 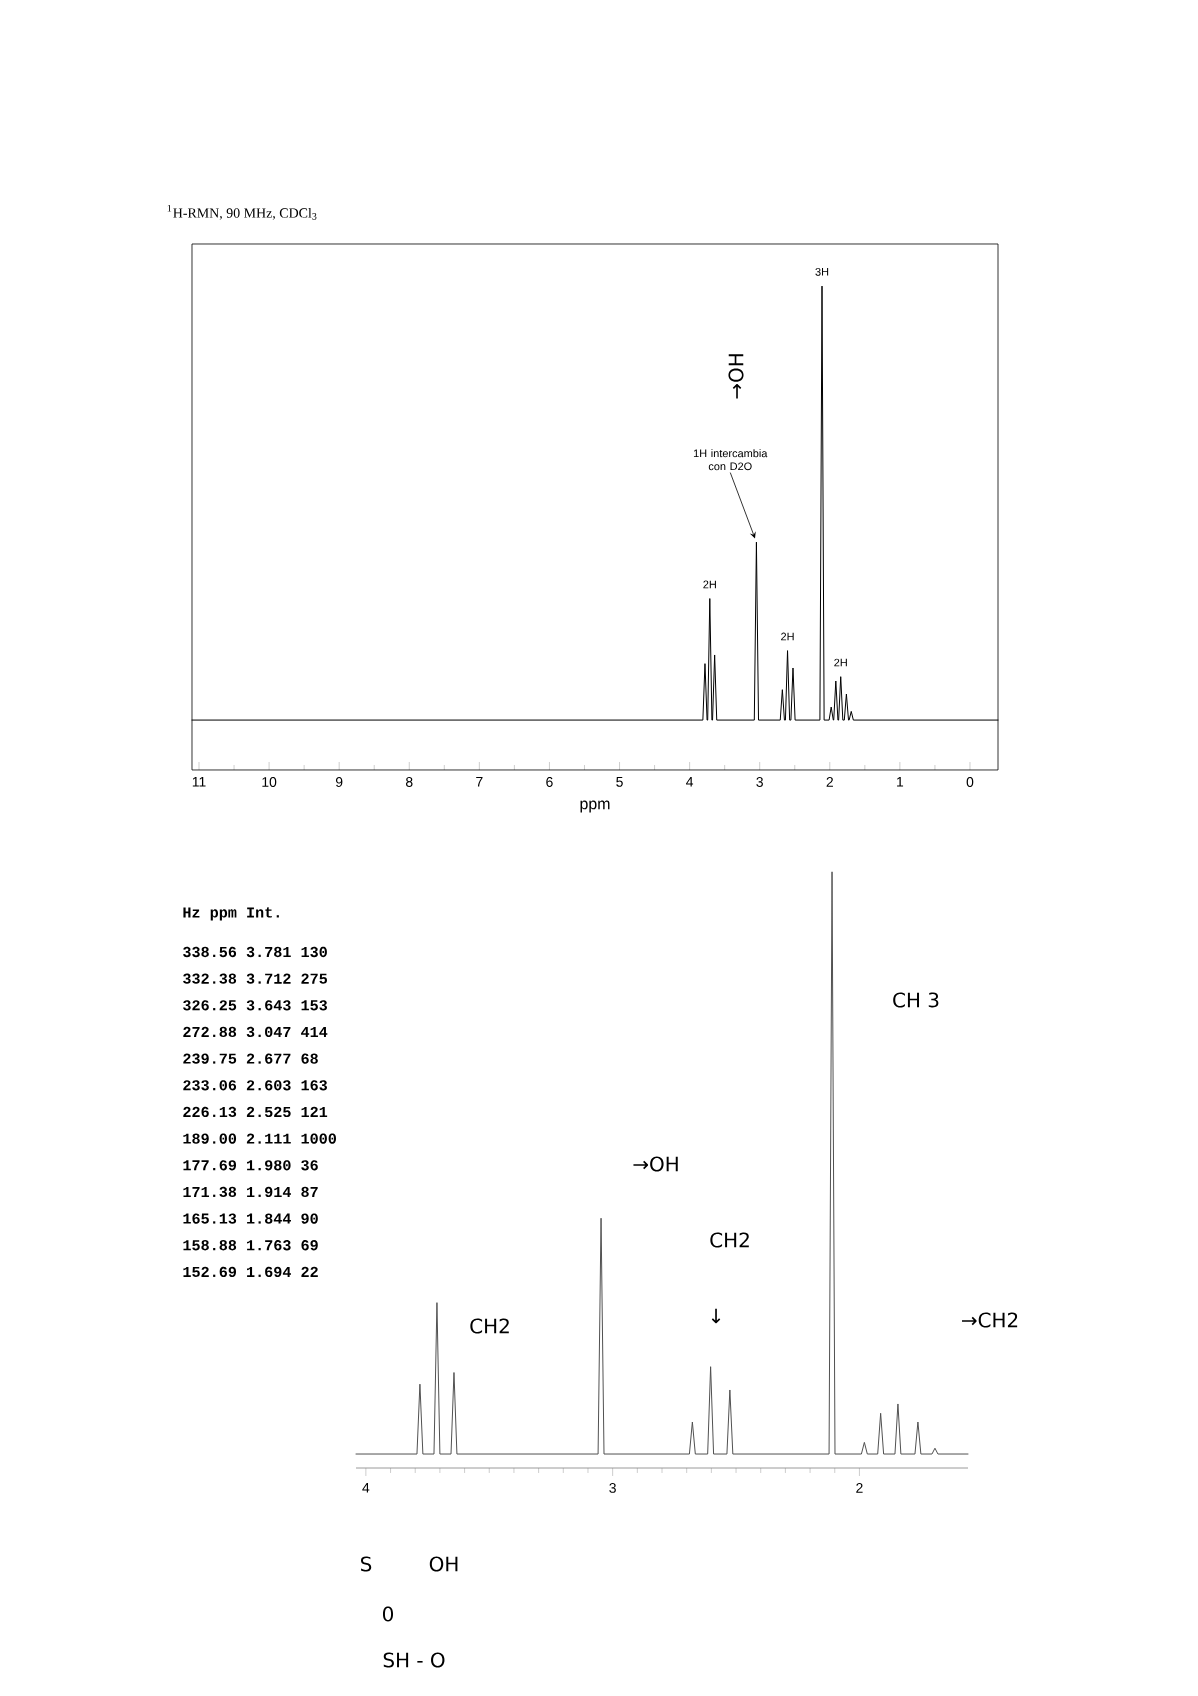 What do you see at coordinates (388, 1614) in the screenshot?
I see `text: 0` at bounding box center [388, 1614].